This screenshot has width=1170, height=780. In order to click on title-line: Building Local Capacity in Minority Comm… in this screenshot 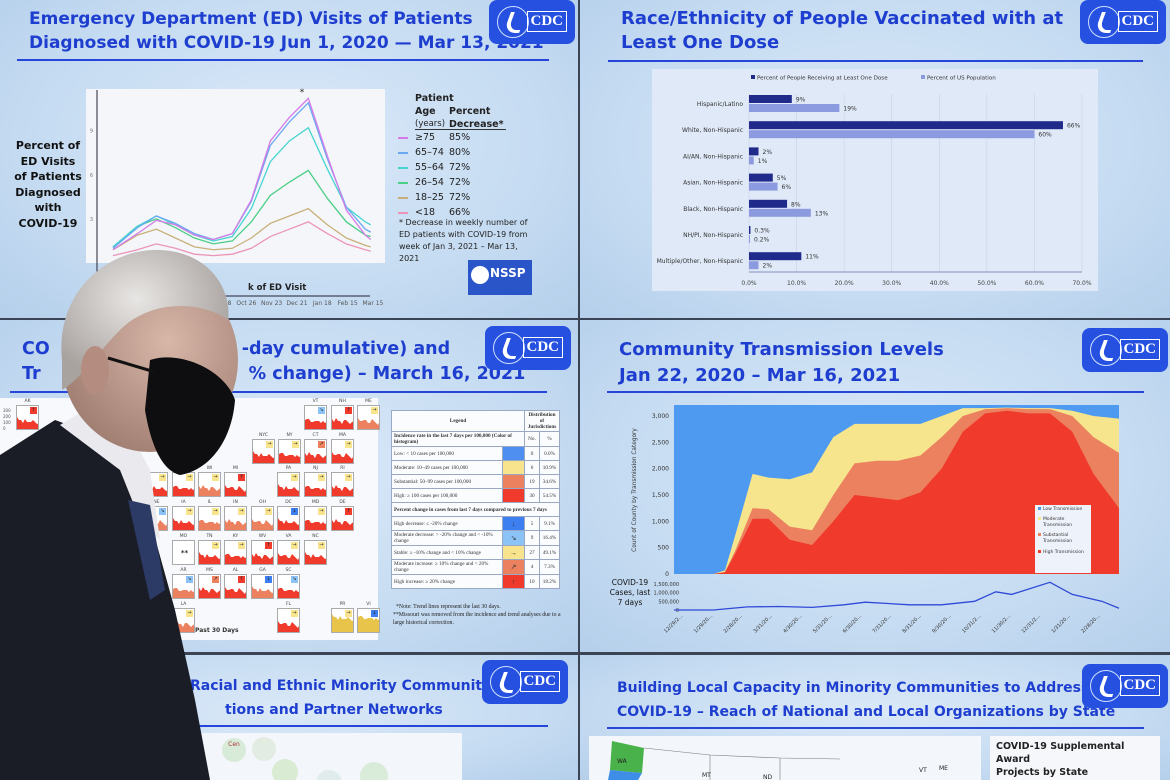, I will do `click(853, 688)`.